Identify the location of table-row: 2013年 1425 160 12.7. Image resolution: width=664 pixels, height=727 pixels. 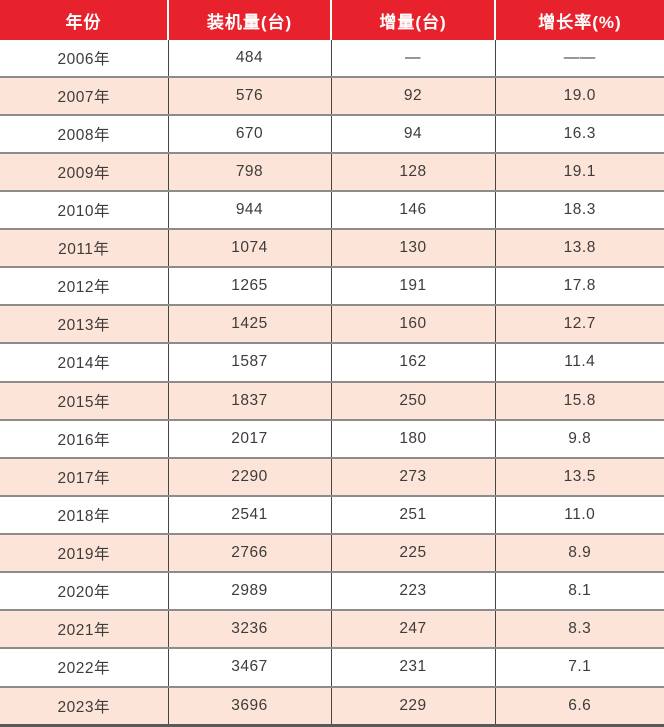
(332, 324).